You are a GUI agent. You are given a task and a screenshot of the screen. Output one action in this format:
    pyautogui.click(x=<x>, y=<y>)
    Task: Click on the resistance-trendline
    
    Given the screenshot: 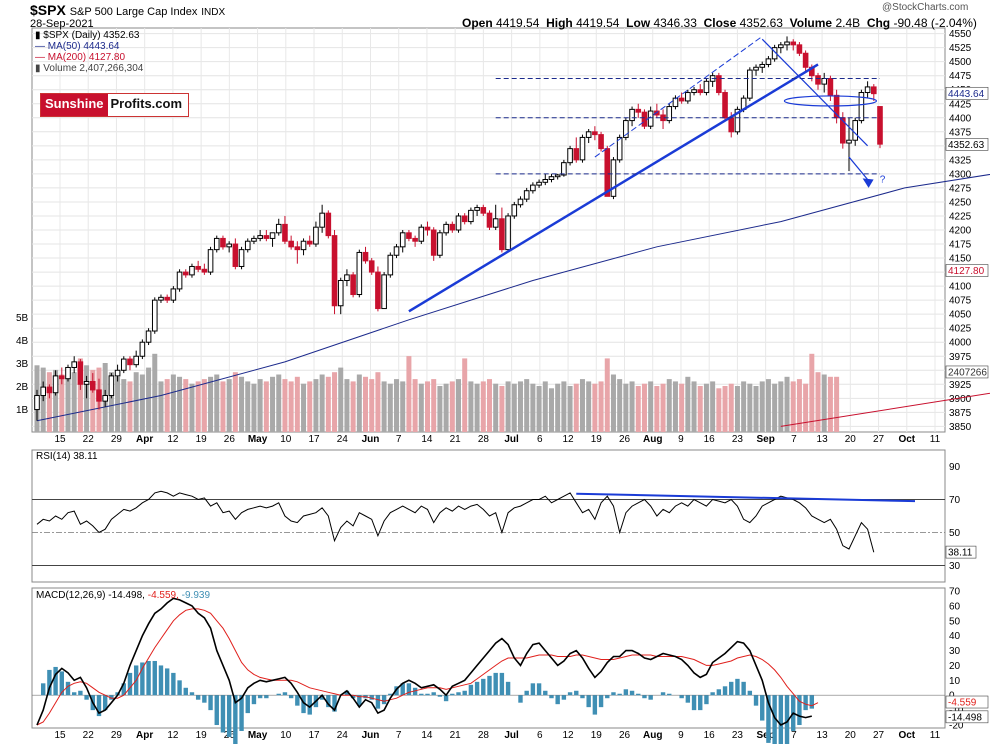 What is the action you would take?
    pyautogui.click(x=815, y=92)
    